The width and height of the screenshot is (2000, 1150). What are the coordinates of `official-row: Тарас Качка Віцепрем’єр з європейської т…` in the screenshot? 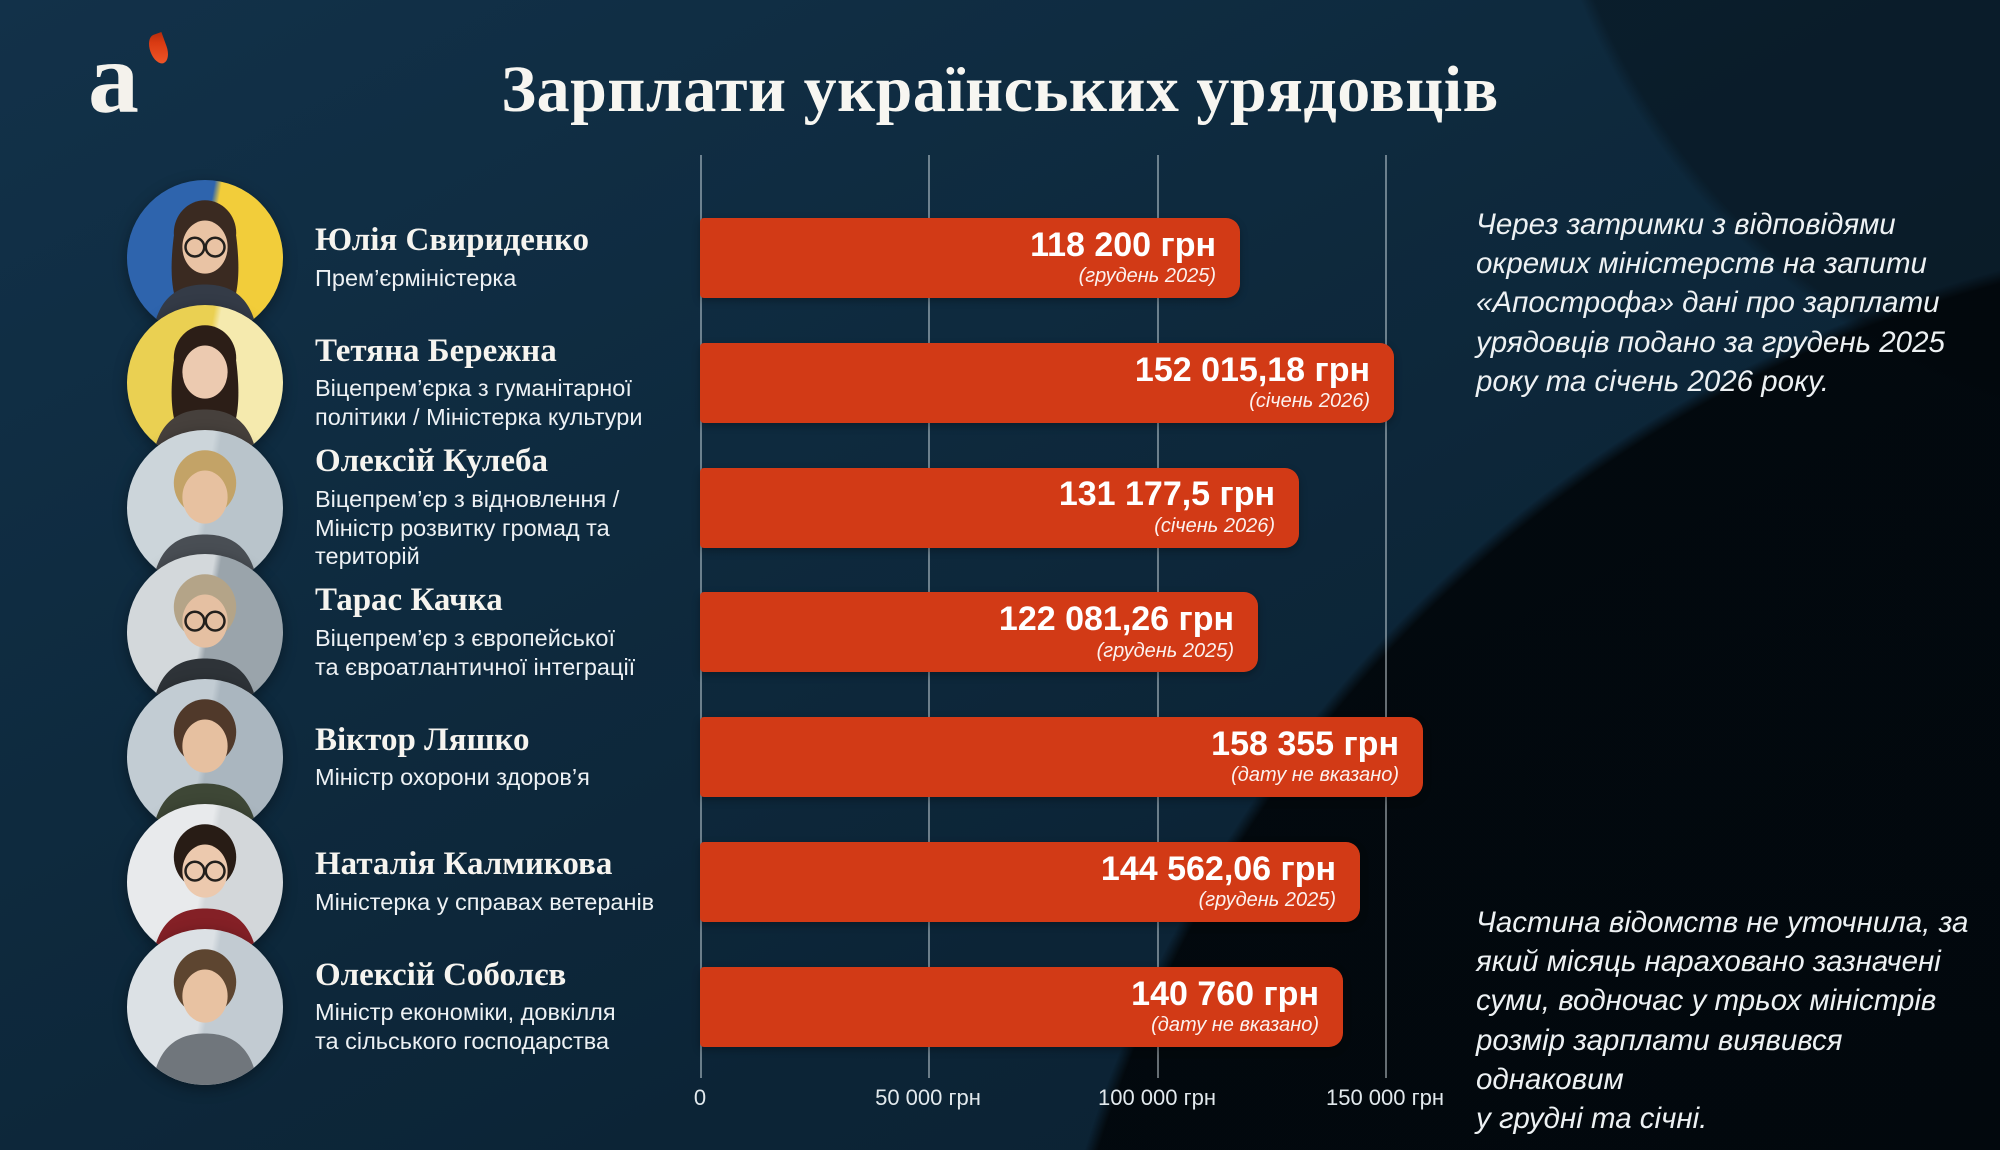 It's located at (1000, 632).